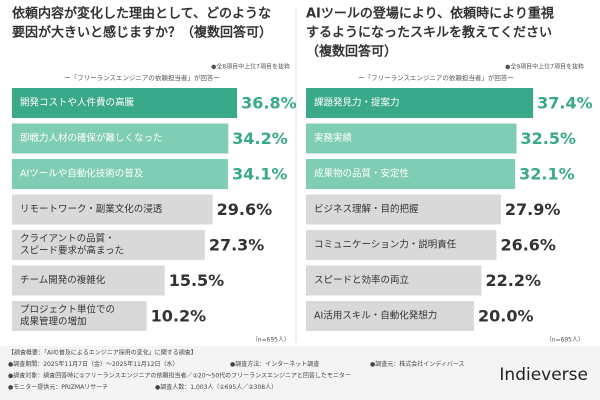 The image size is (600, 400). What do you see at coordinates (333, 138) in the screenshot?
I see `bar-label: 実務実績` at bounding box center [333, 138].